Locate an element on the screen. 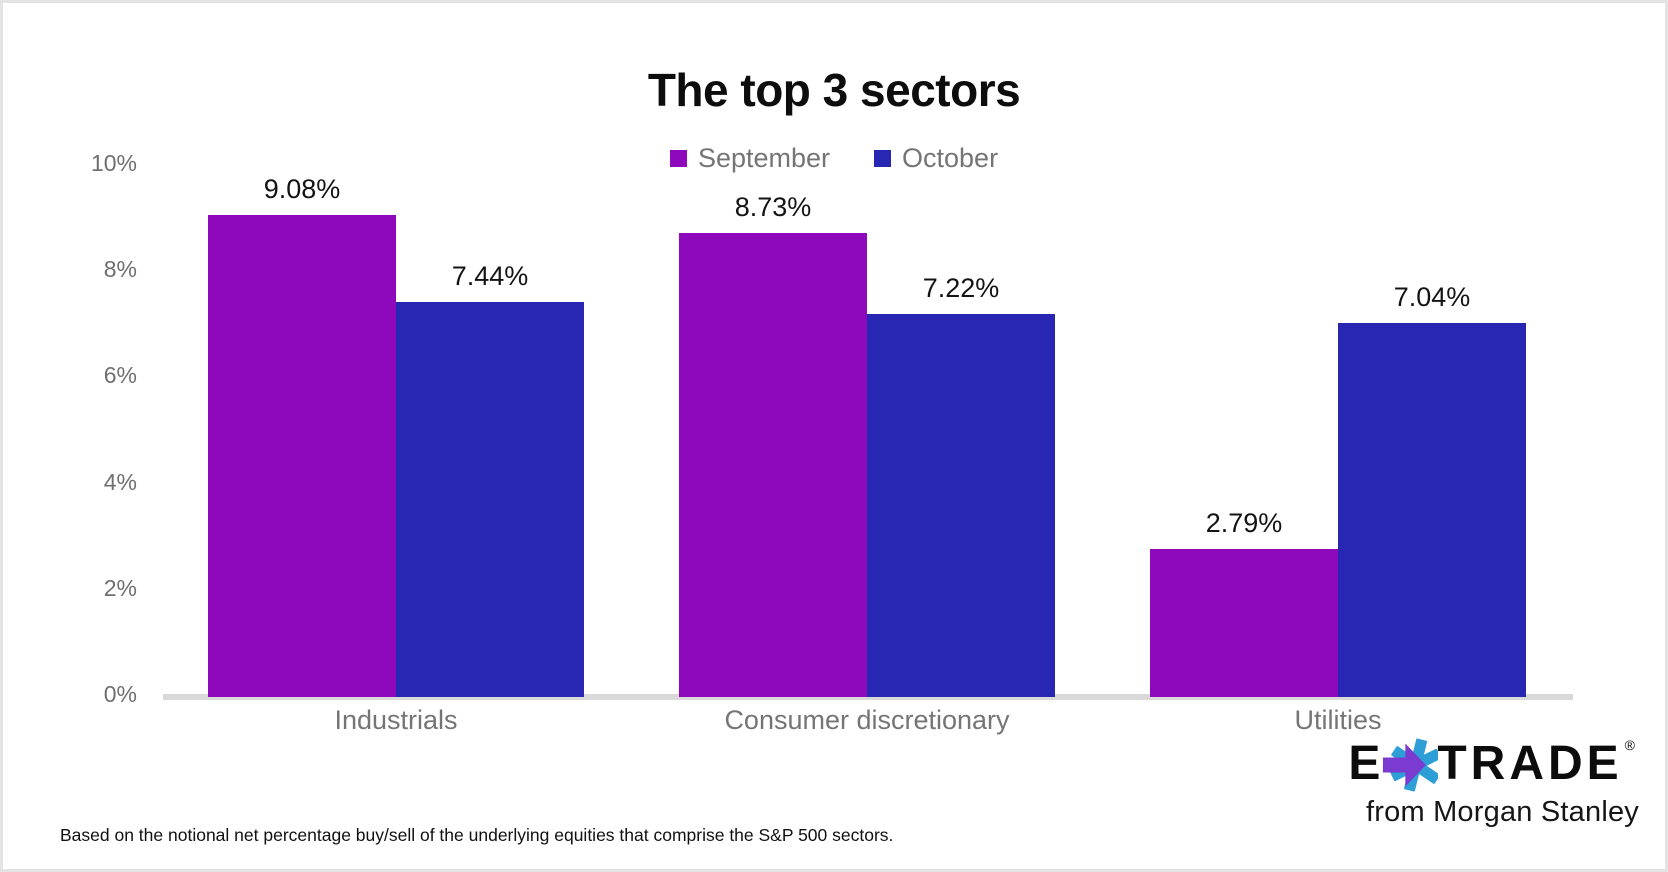 The width and height of the screenshot is (1668, 872). bar-september-industrials is located at coordinates (302, 455).